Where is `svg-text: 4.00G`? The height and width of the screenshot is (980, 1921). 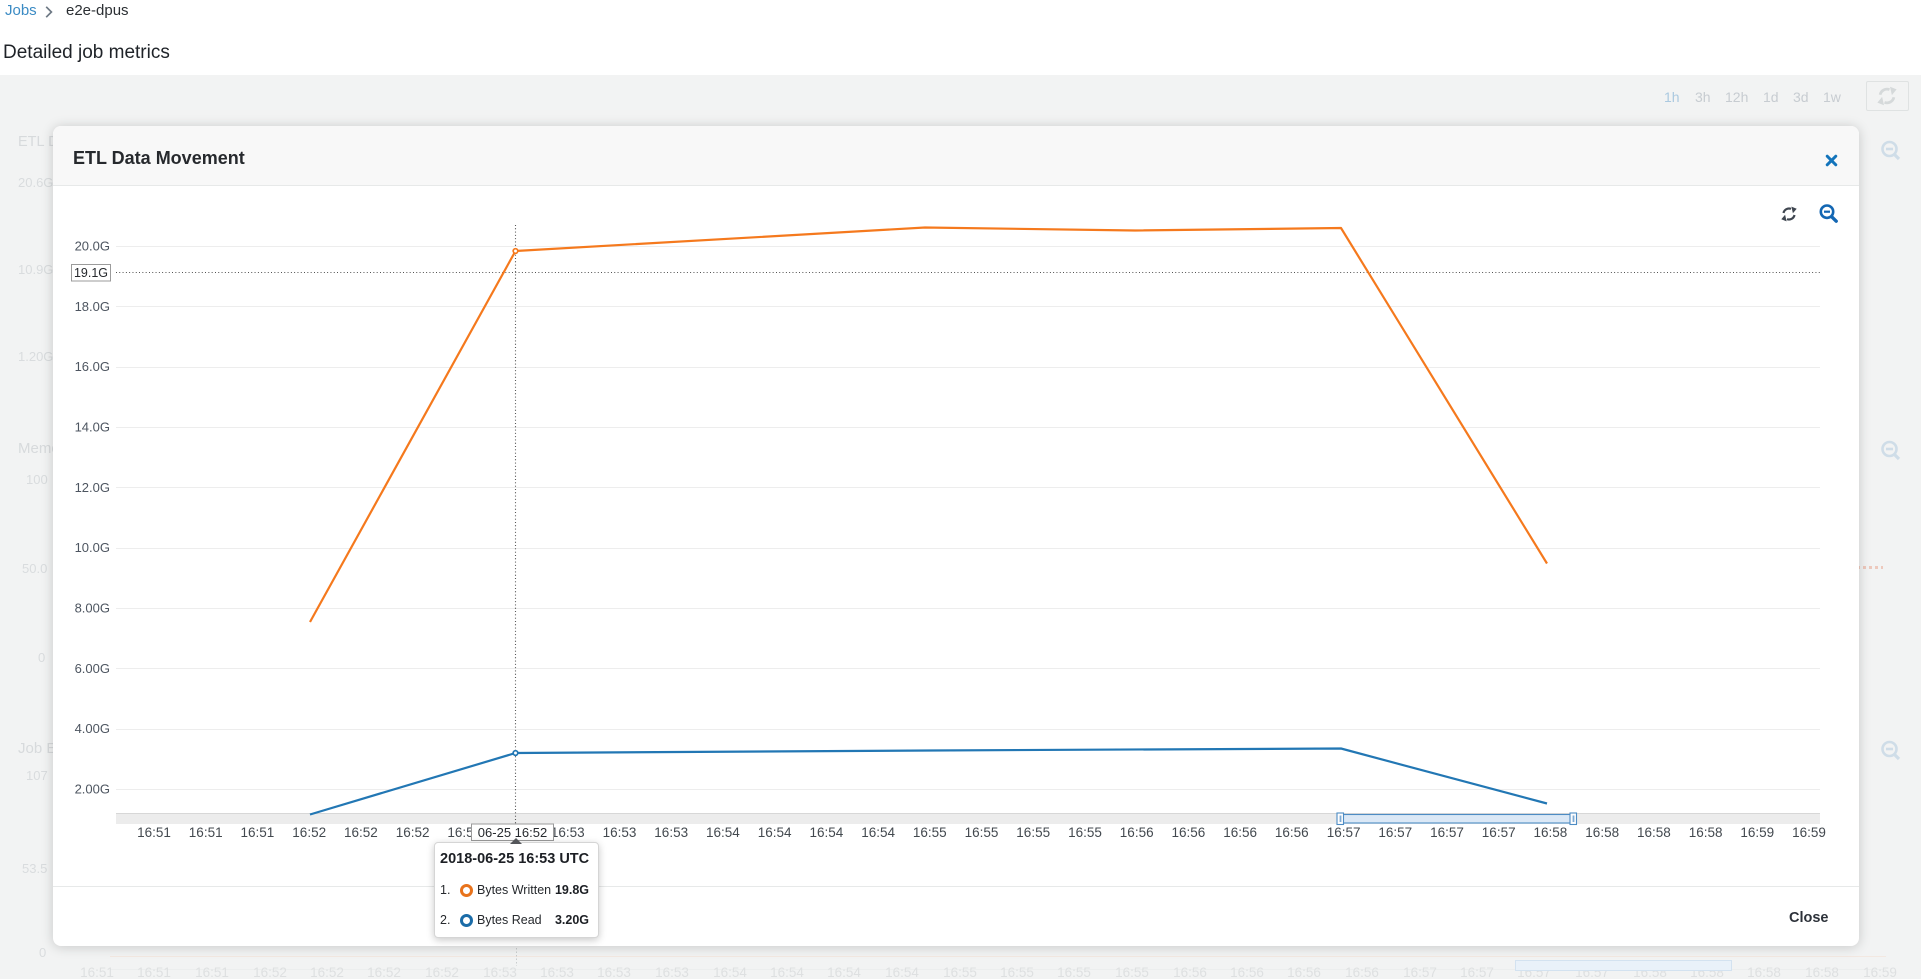 svg-text: 4.00G is located at coordinates (92, 728).